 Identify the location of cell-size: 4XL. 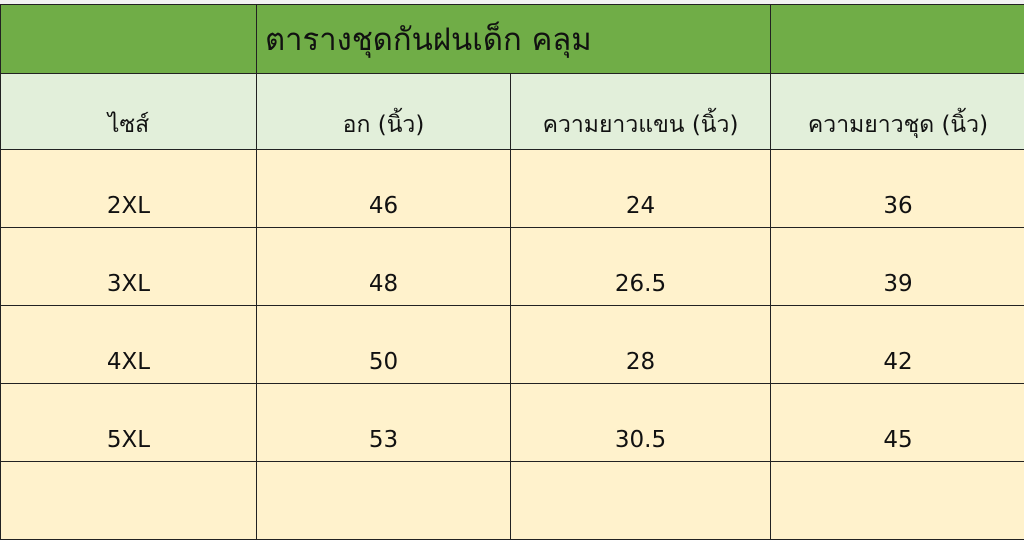
(129, 345).